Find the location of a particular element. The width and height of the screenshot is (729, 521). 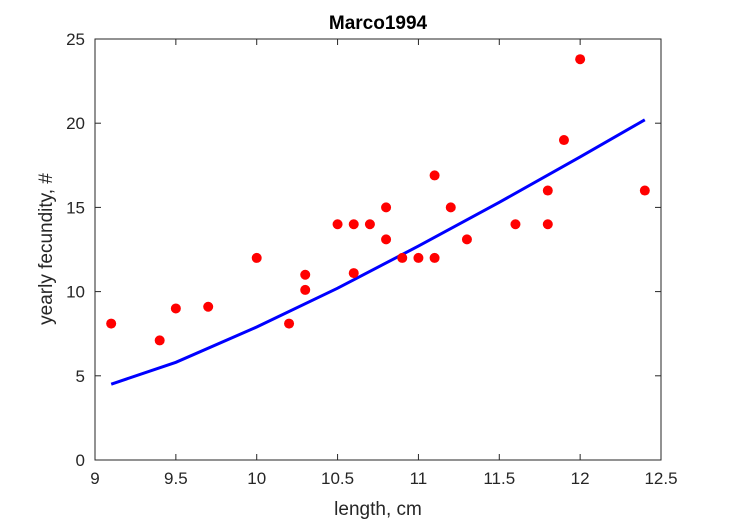

y-tick-label: 0 is located at coordinates (80, 460).